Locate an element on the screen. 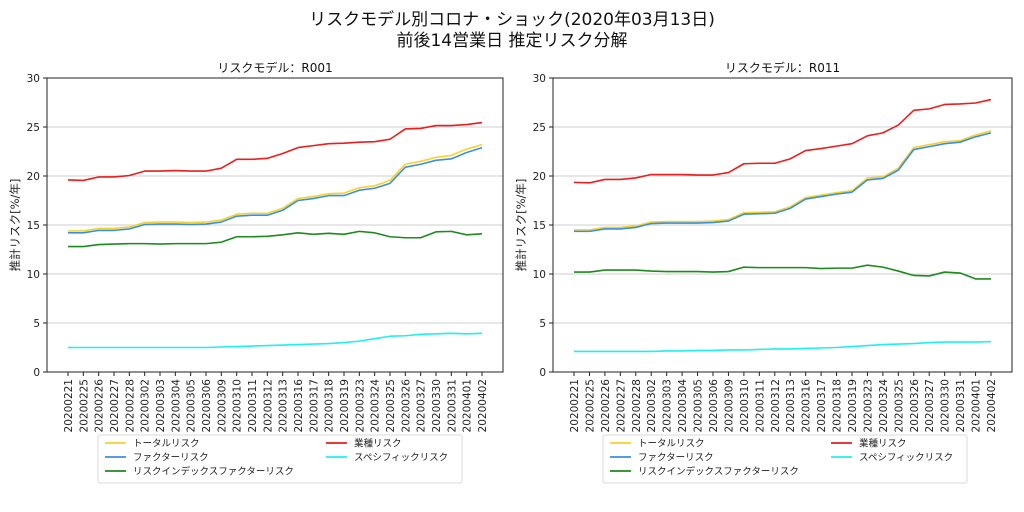  legend-label: リスクインデックスファクターリスク is located at coordinates (718, 472).